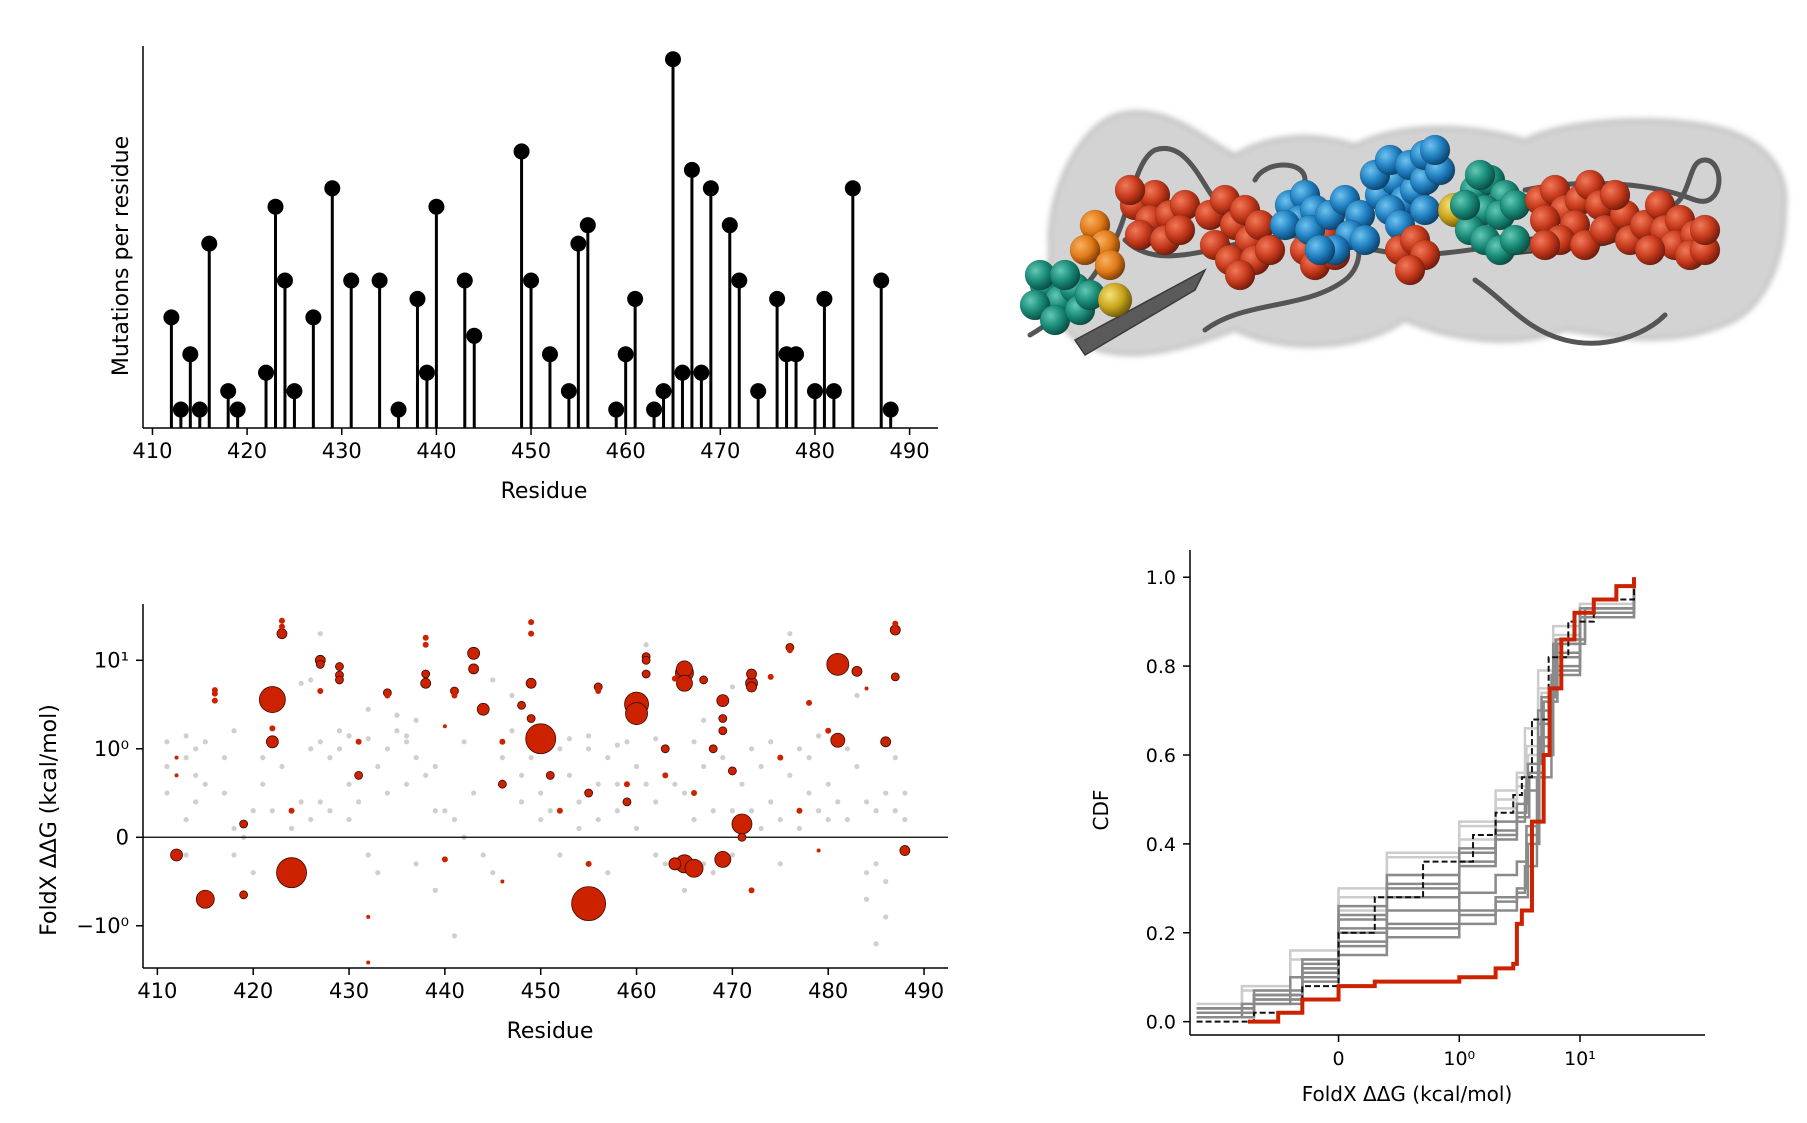  I want to click on x-tick-label: 450, so click(541, 991).